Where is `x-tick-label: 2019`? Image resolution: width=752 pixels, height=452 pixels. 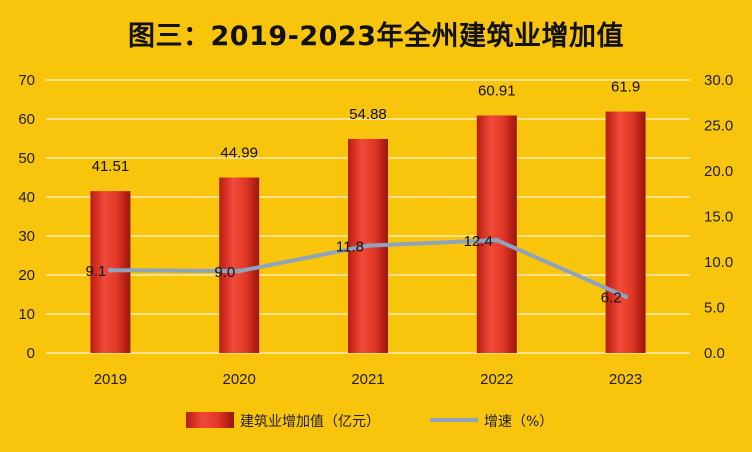
x-tick-label: 2019 is located at coordinates (110, 379).